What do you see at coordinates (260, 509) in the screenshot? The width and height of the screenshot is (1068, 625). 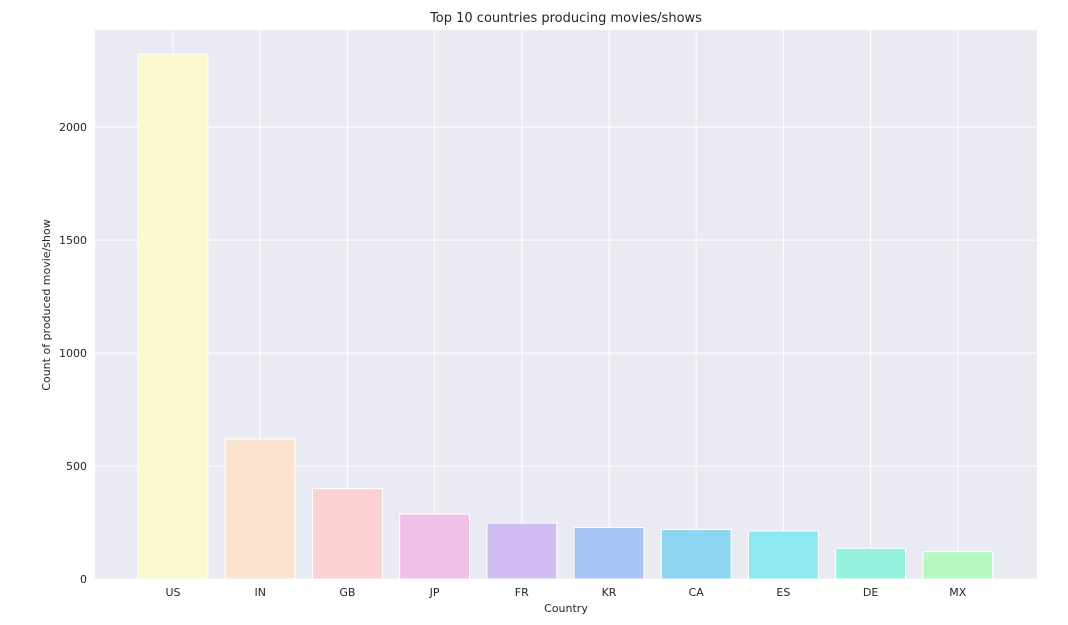 I see `bar-in` at bounding box center [260, 509].